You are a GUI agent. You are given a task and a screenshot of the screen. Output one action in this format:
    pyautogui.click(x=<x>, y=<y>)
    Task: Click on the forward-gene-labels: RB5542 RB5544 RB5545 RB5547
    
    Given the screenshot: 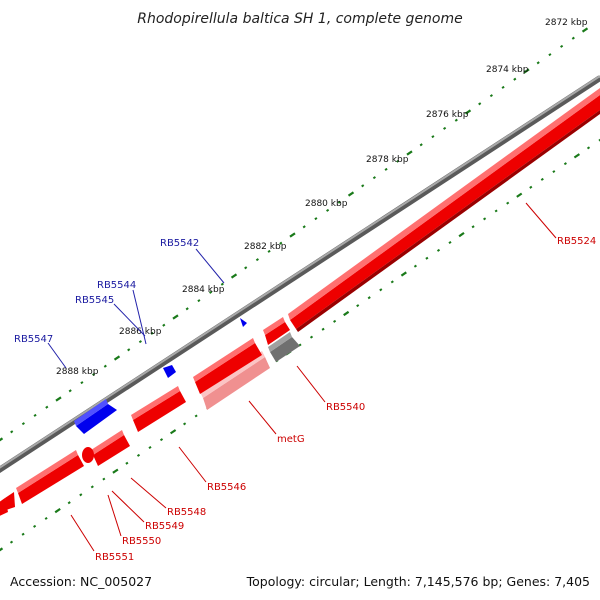 What is the action you would take?
    pyautogui.click(x=119, y=303)
    